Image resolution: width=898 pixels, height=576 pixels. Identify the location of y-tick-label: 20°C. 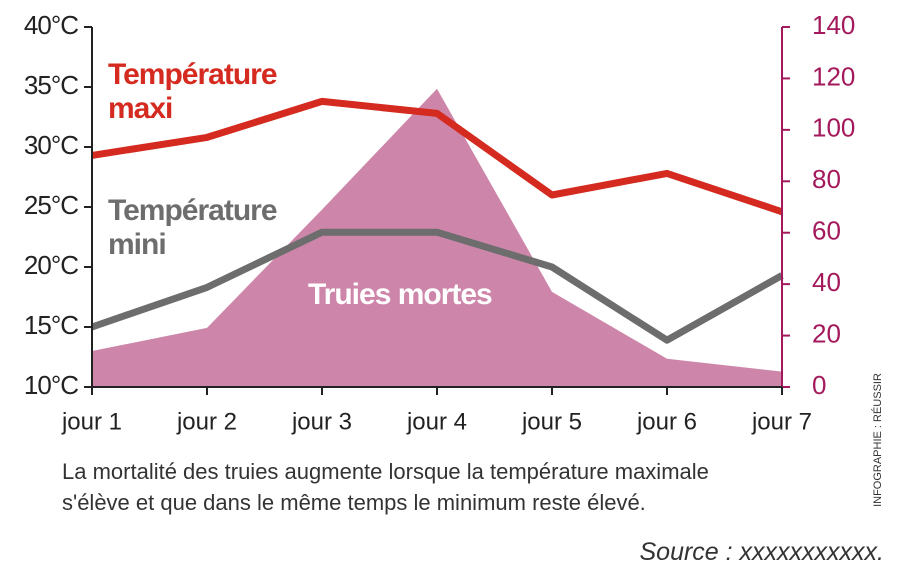
(51, 265).